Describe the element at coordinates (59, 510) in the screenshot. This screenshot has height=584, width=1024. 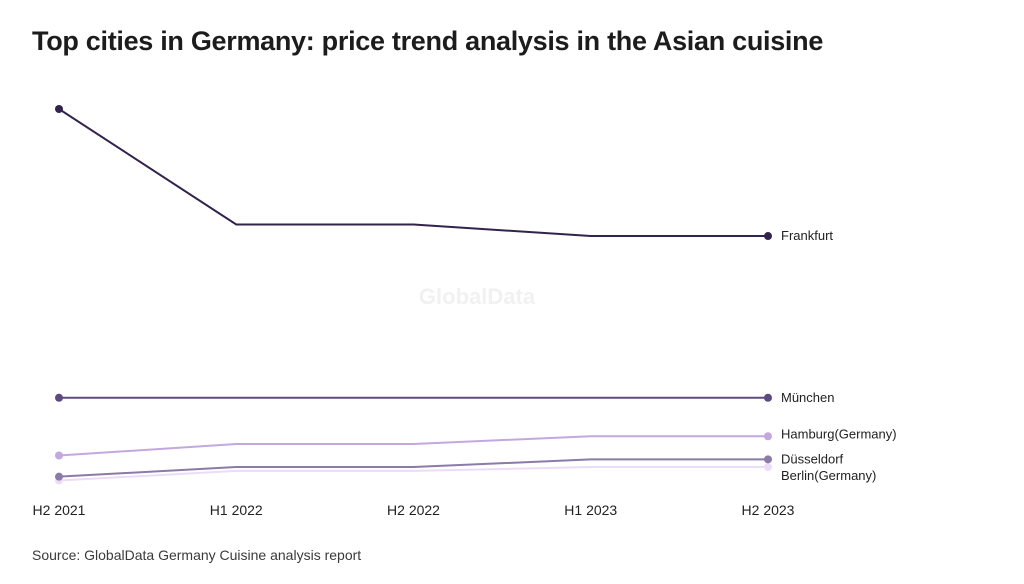
I see `x-tick-label: H2 2021` at that location.